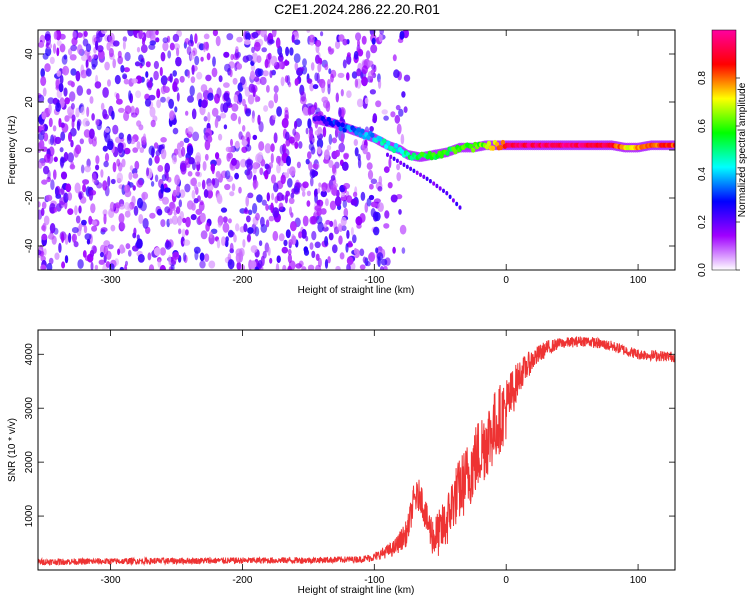 Image resolution: width=750 pixels, height=600 pixels. I want to click on x-tick-label: -100, so click(374, 280).